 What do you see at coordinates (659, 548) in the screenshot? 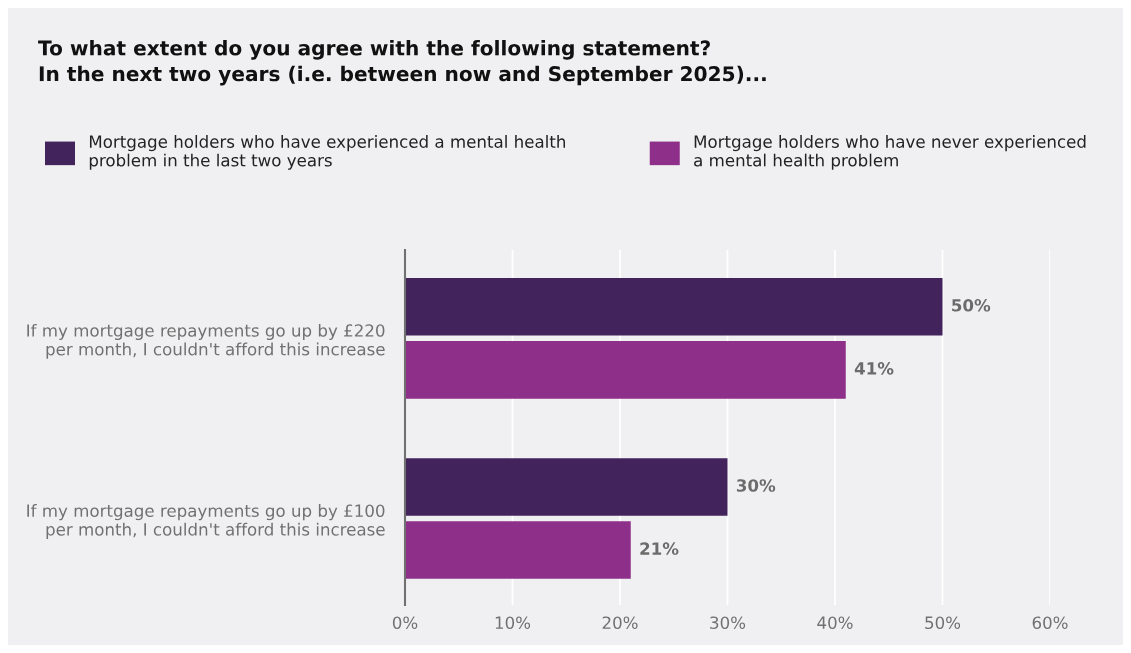
I see `data-label: 21%` at bounding box center [659, 548].